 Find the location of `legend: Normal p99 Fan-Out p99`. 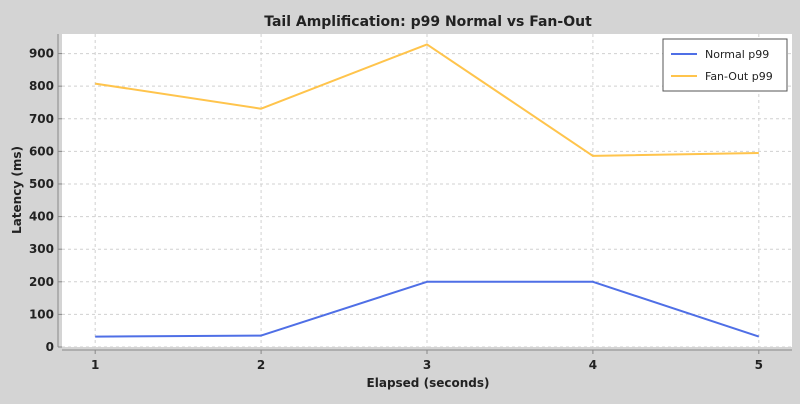

legend: Normal p99 Fan-Out p99 is located at coordinates (725, 65).